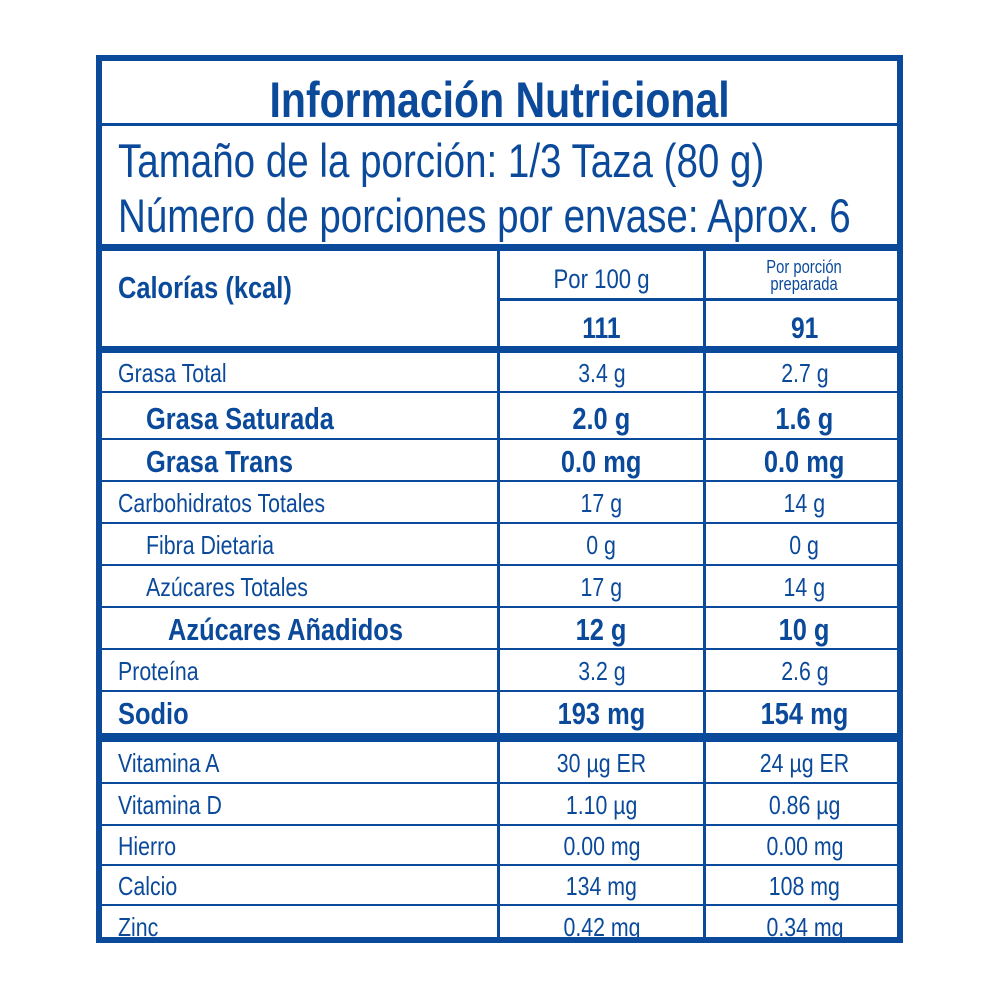 The image size is (1000, 1000). Describe the element at coordinates (170, 805) in the screenshot. I see `micronutrient-name: Vitamina D` at that location.